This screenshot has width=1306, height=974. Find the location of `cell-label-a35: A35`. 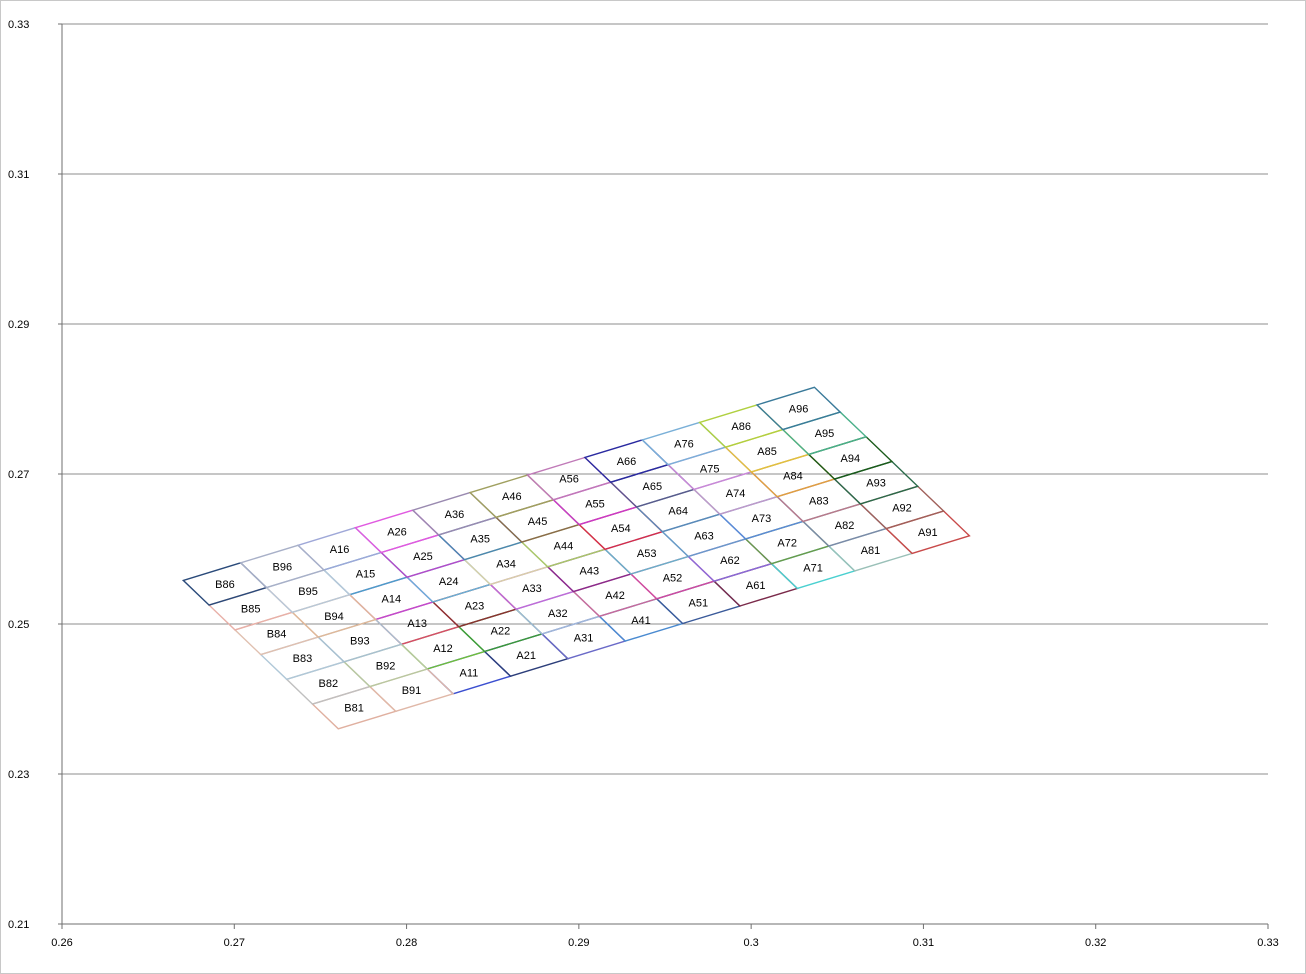

cell-label-a35: A35 is located at coordinates (480, 540).